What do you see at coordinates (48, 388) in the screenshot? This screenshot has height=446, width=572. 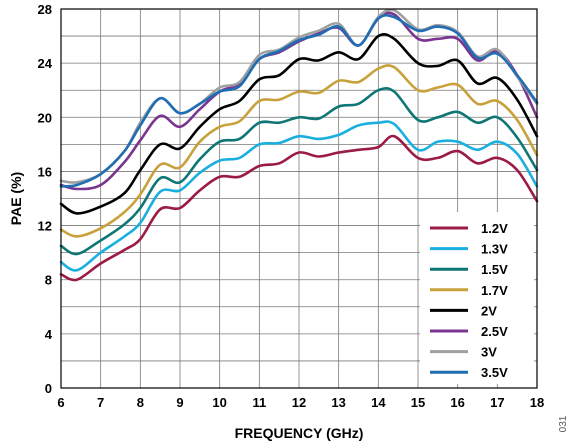 I see `y-tick-label: 0` at bounding box center [48, 388].